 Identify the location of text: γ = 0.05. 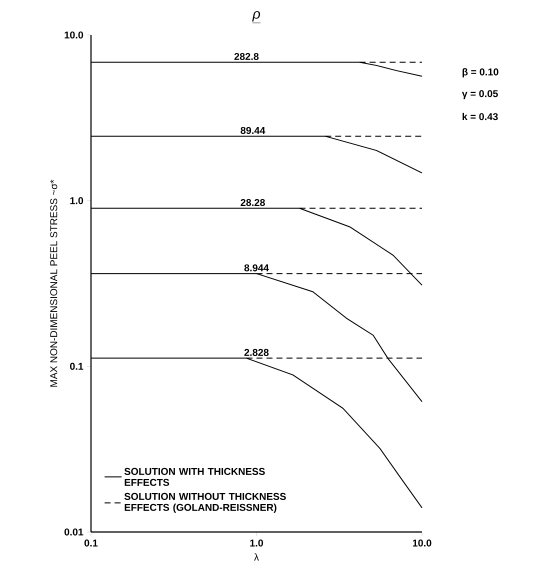
(480, 95).